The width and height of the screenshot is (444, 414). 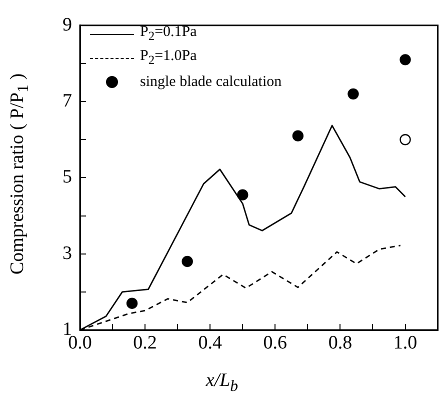 What do you see at coordinates (67, 101) in the screenshot?
I see `y-tick-label: 7` at bounding box center [67, 101].